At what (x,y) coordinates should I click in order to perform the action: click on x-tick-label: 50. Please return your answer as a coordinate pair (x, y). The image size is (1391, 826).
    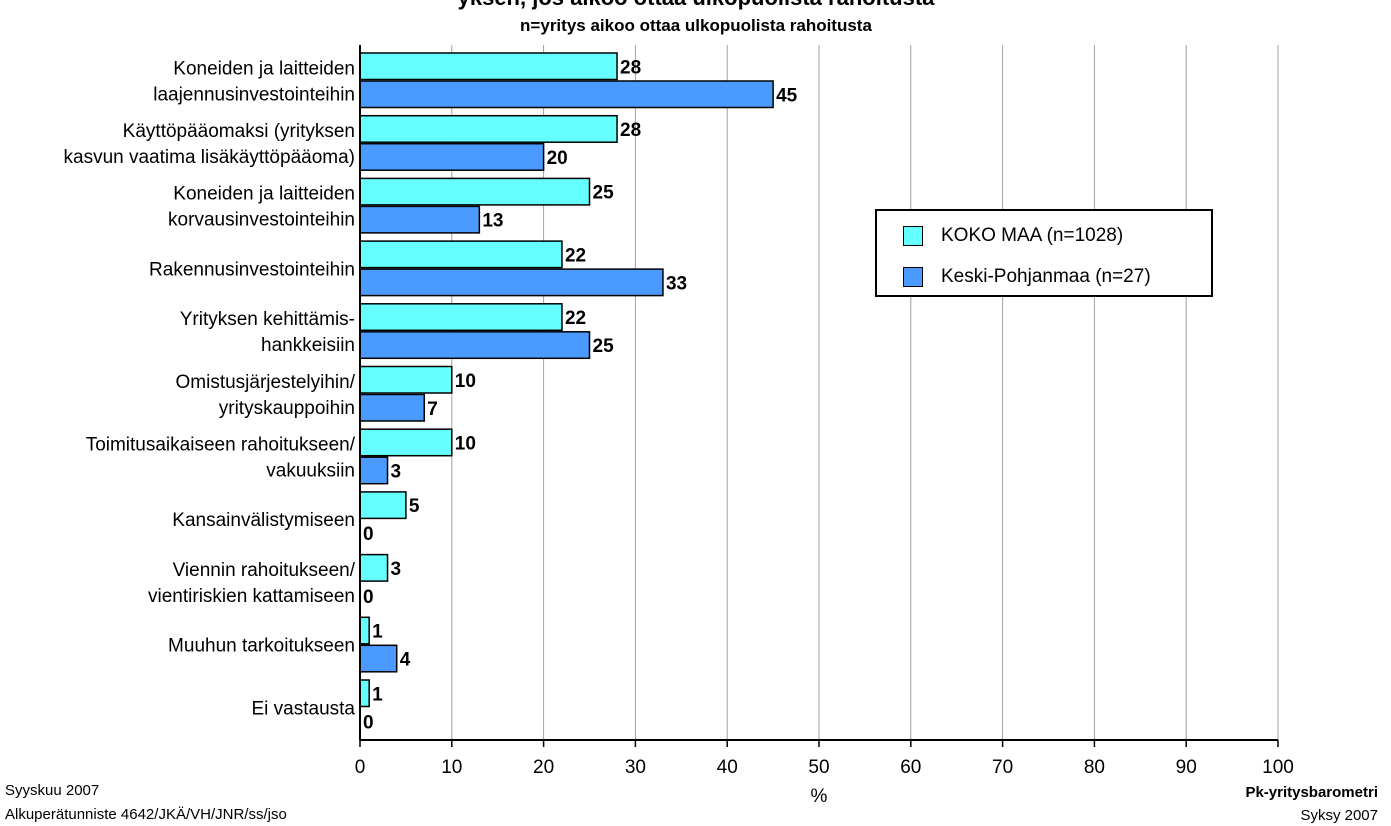
    Looking at the image, I should click on (818, 767).